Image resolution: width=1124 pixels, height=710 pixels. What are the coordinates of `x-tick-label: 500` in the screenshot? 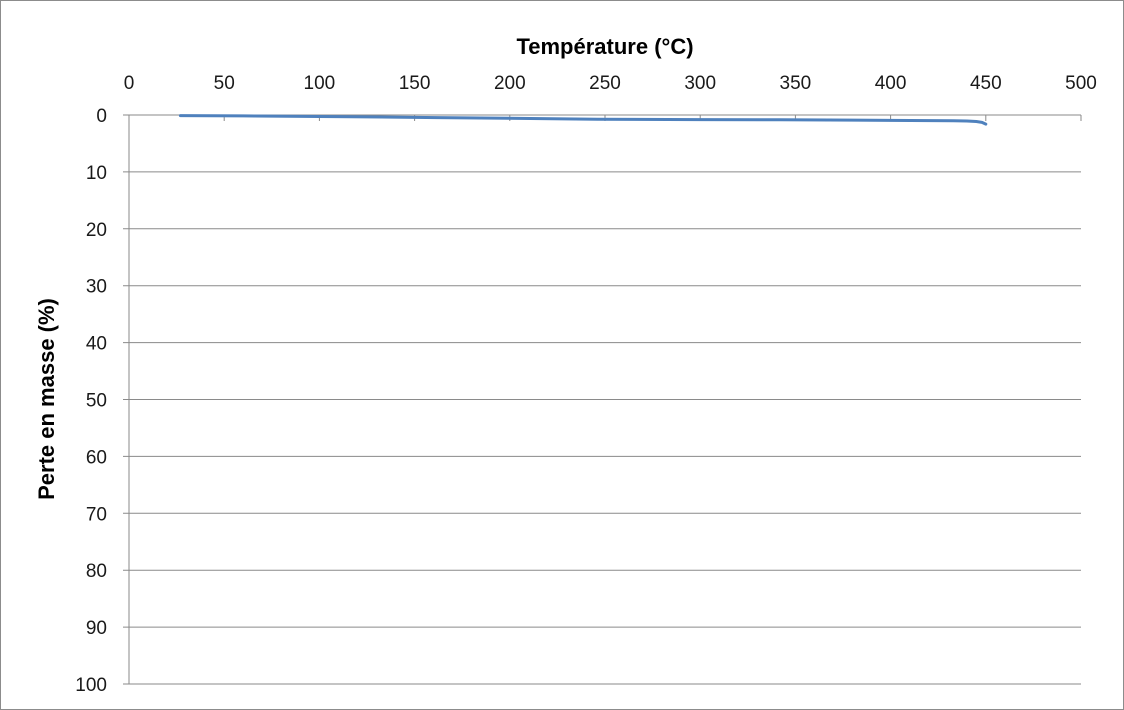 It's located at (1081, 83).